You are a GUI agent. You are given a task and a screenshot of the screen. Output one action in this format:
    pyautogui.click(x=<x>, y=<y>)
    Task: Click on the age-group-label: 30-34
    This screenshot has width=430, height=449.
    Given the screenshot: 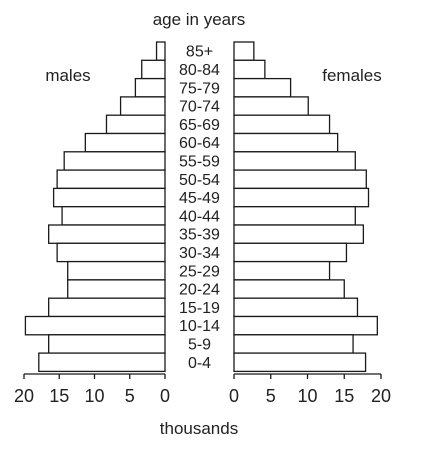 What is the action you would take?
    pyautogui.click(x=199, y=253)
    